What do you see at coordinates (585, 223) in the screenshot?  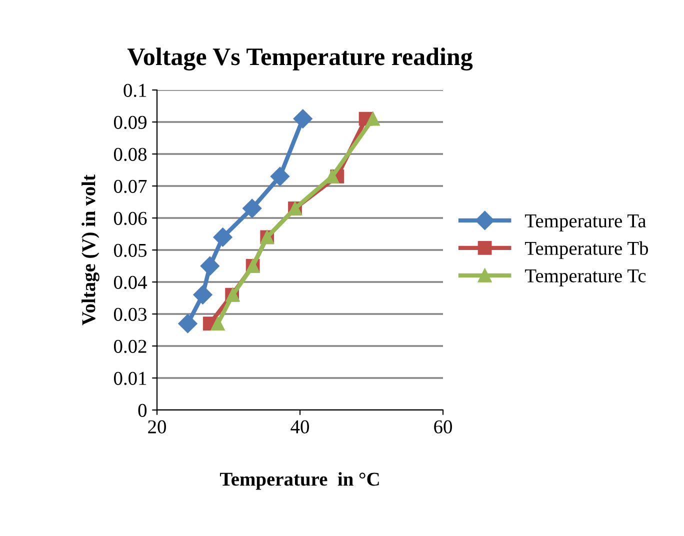 I see `legend-label: Temperature Ta` at bounding box center [585, 223].